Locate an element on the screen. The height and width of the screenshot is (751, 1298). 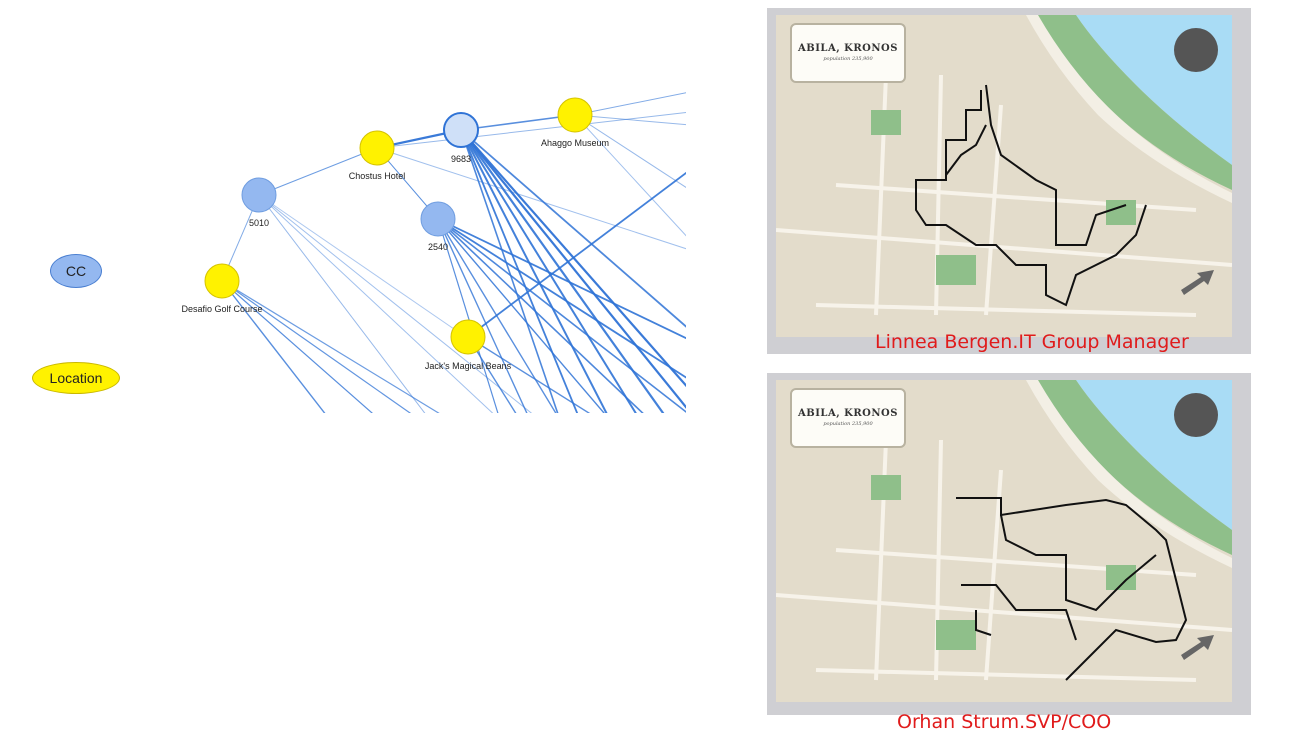
map-caption-2: Orhan Strum.SVP/COO is located at coordinates (1004, 722).